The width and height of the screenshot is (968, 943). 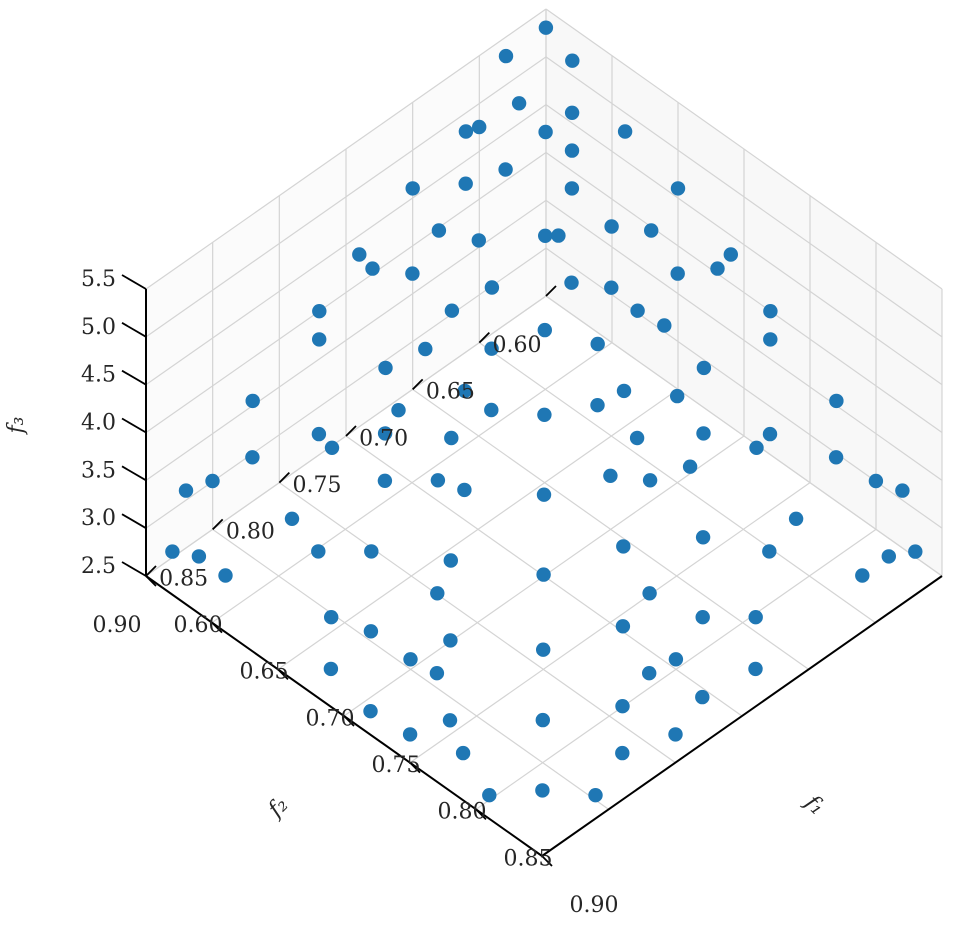 I want to click on z-tick-label: 3.5, so click(x=98, y=470).